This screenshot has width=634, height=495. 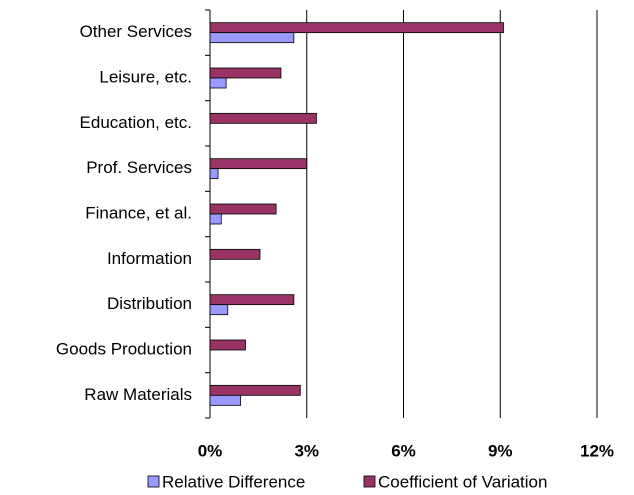 I want to click on x-tick-label: 0%, so click(x=210, y=450).